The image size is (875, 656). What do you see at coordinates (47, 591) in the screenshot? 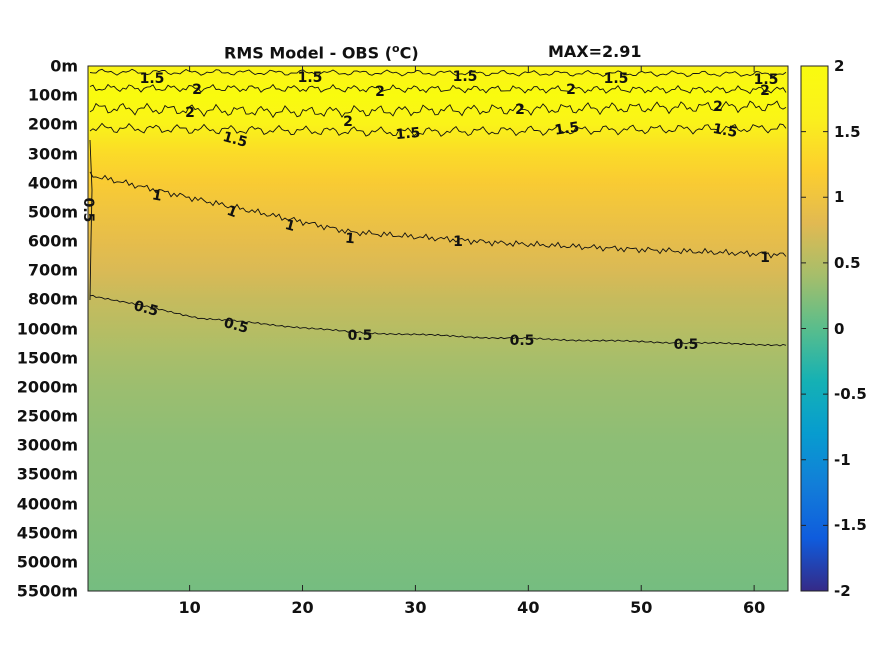
I see `y-tick-label: 5500m` at bounding box center [47, 591].